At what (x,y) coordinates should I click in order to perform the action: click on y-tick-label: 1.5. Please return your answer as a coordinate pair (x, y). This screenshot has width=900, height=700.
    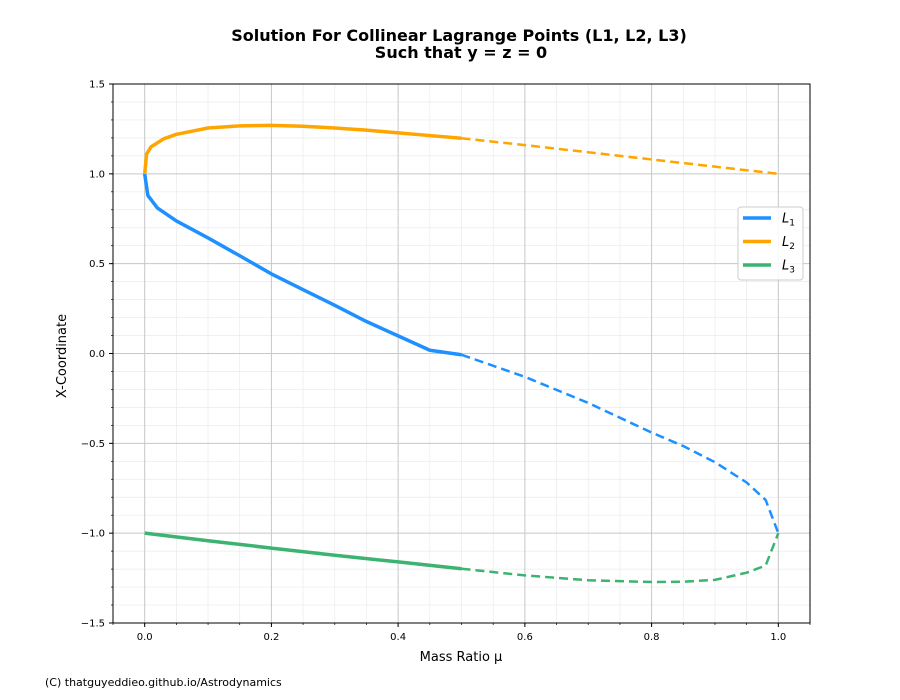
    Looking at the image, I should click on (97, 85).